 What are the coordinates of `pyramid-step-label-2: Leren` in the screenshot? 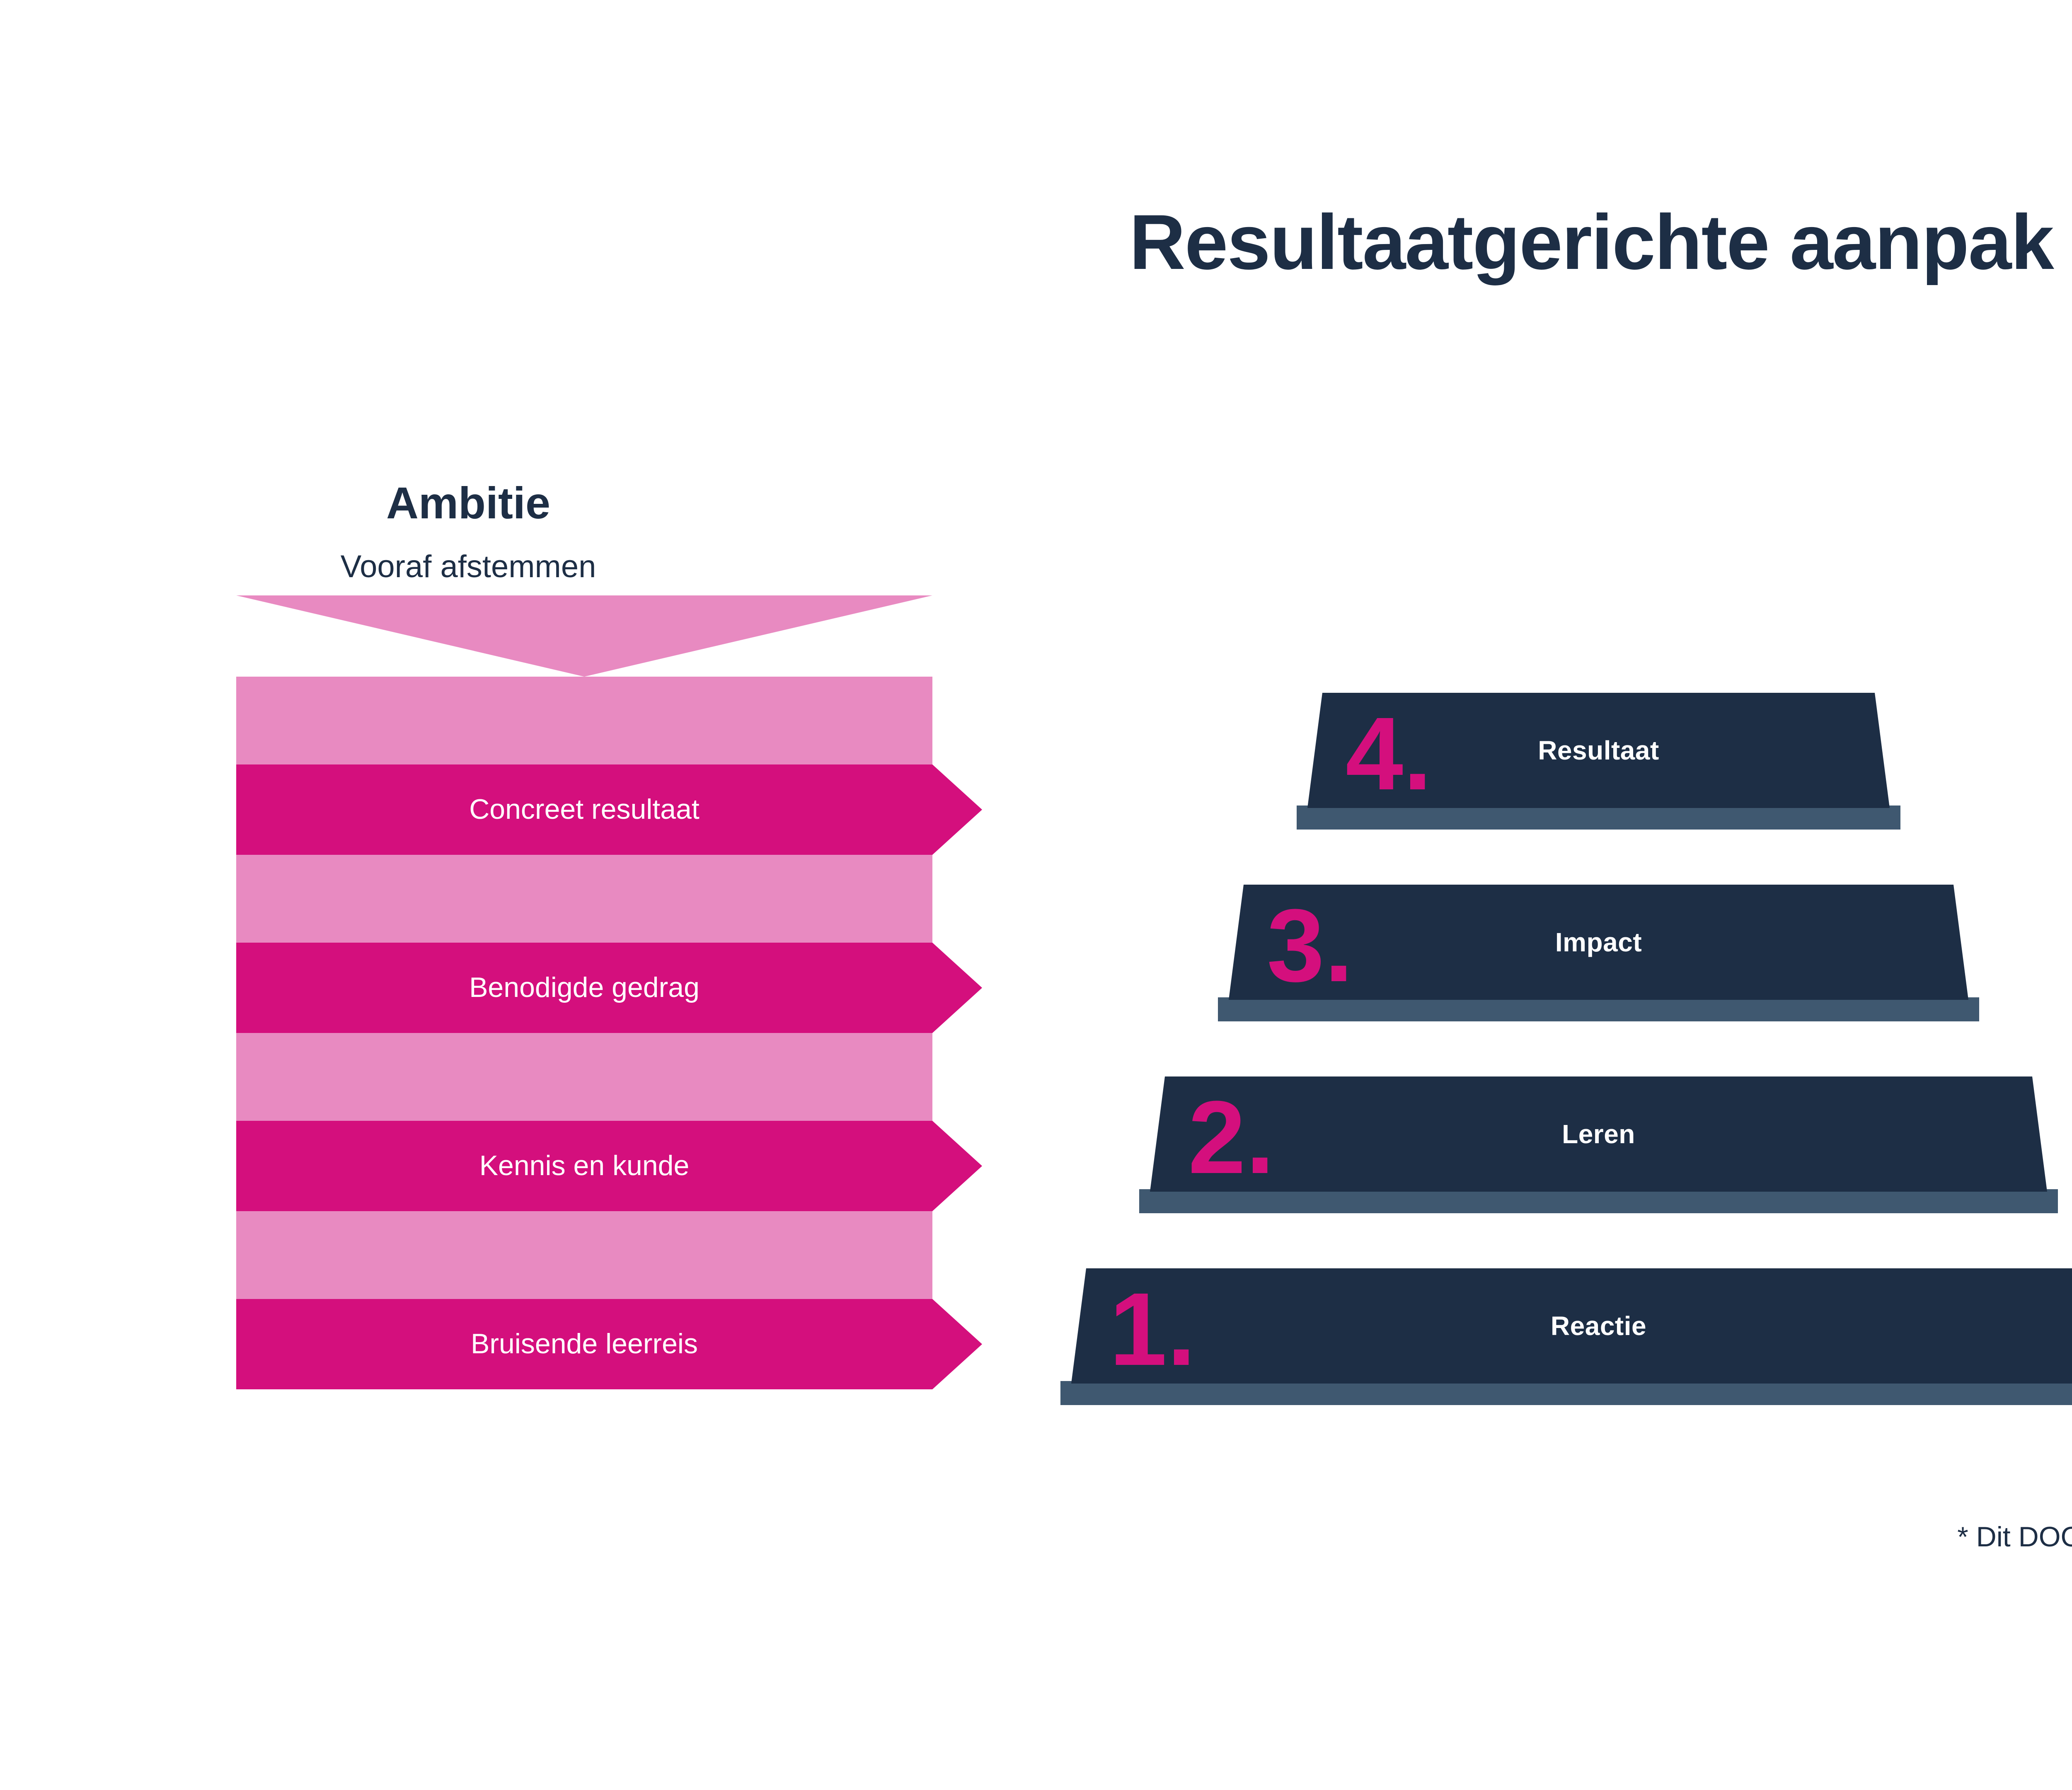 It's located at (1598, 1134).